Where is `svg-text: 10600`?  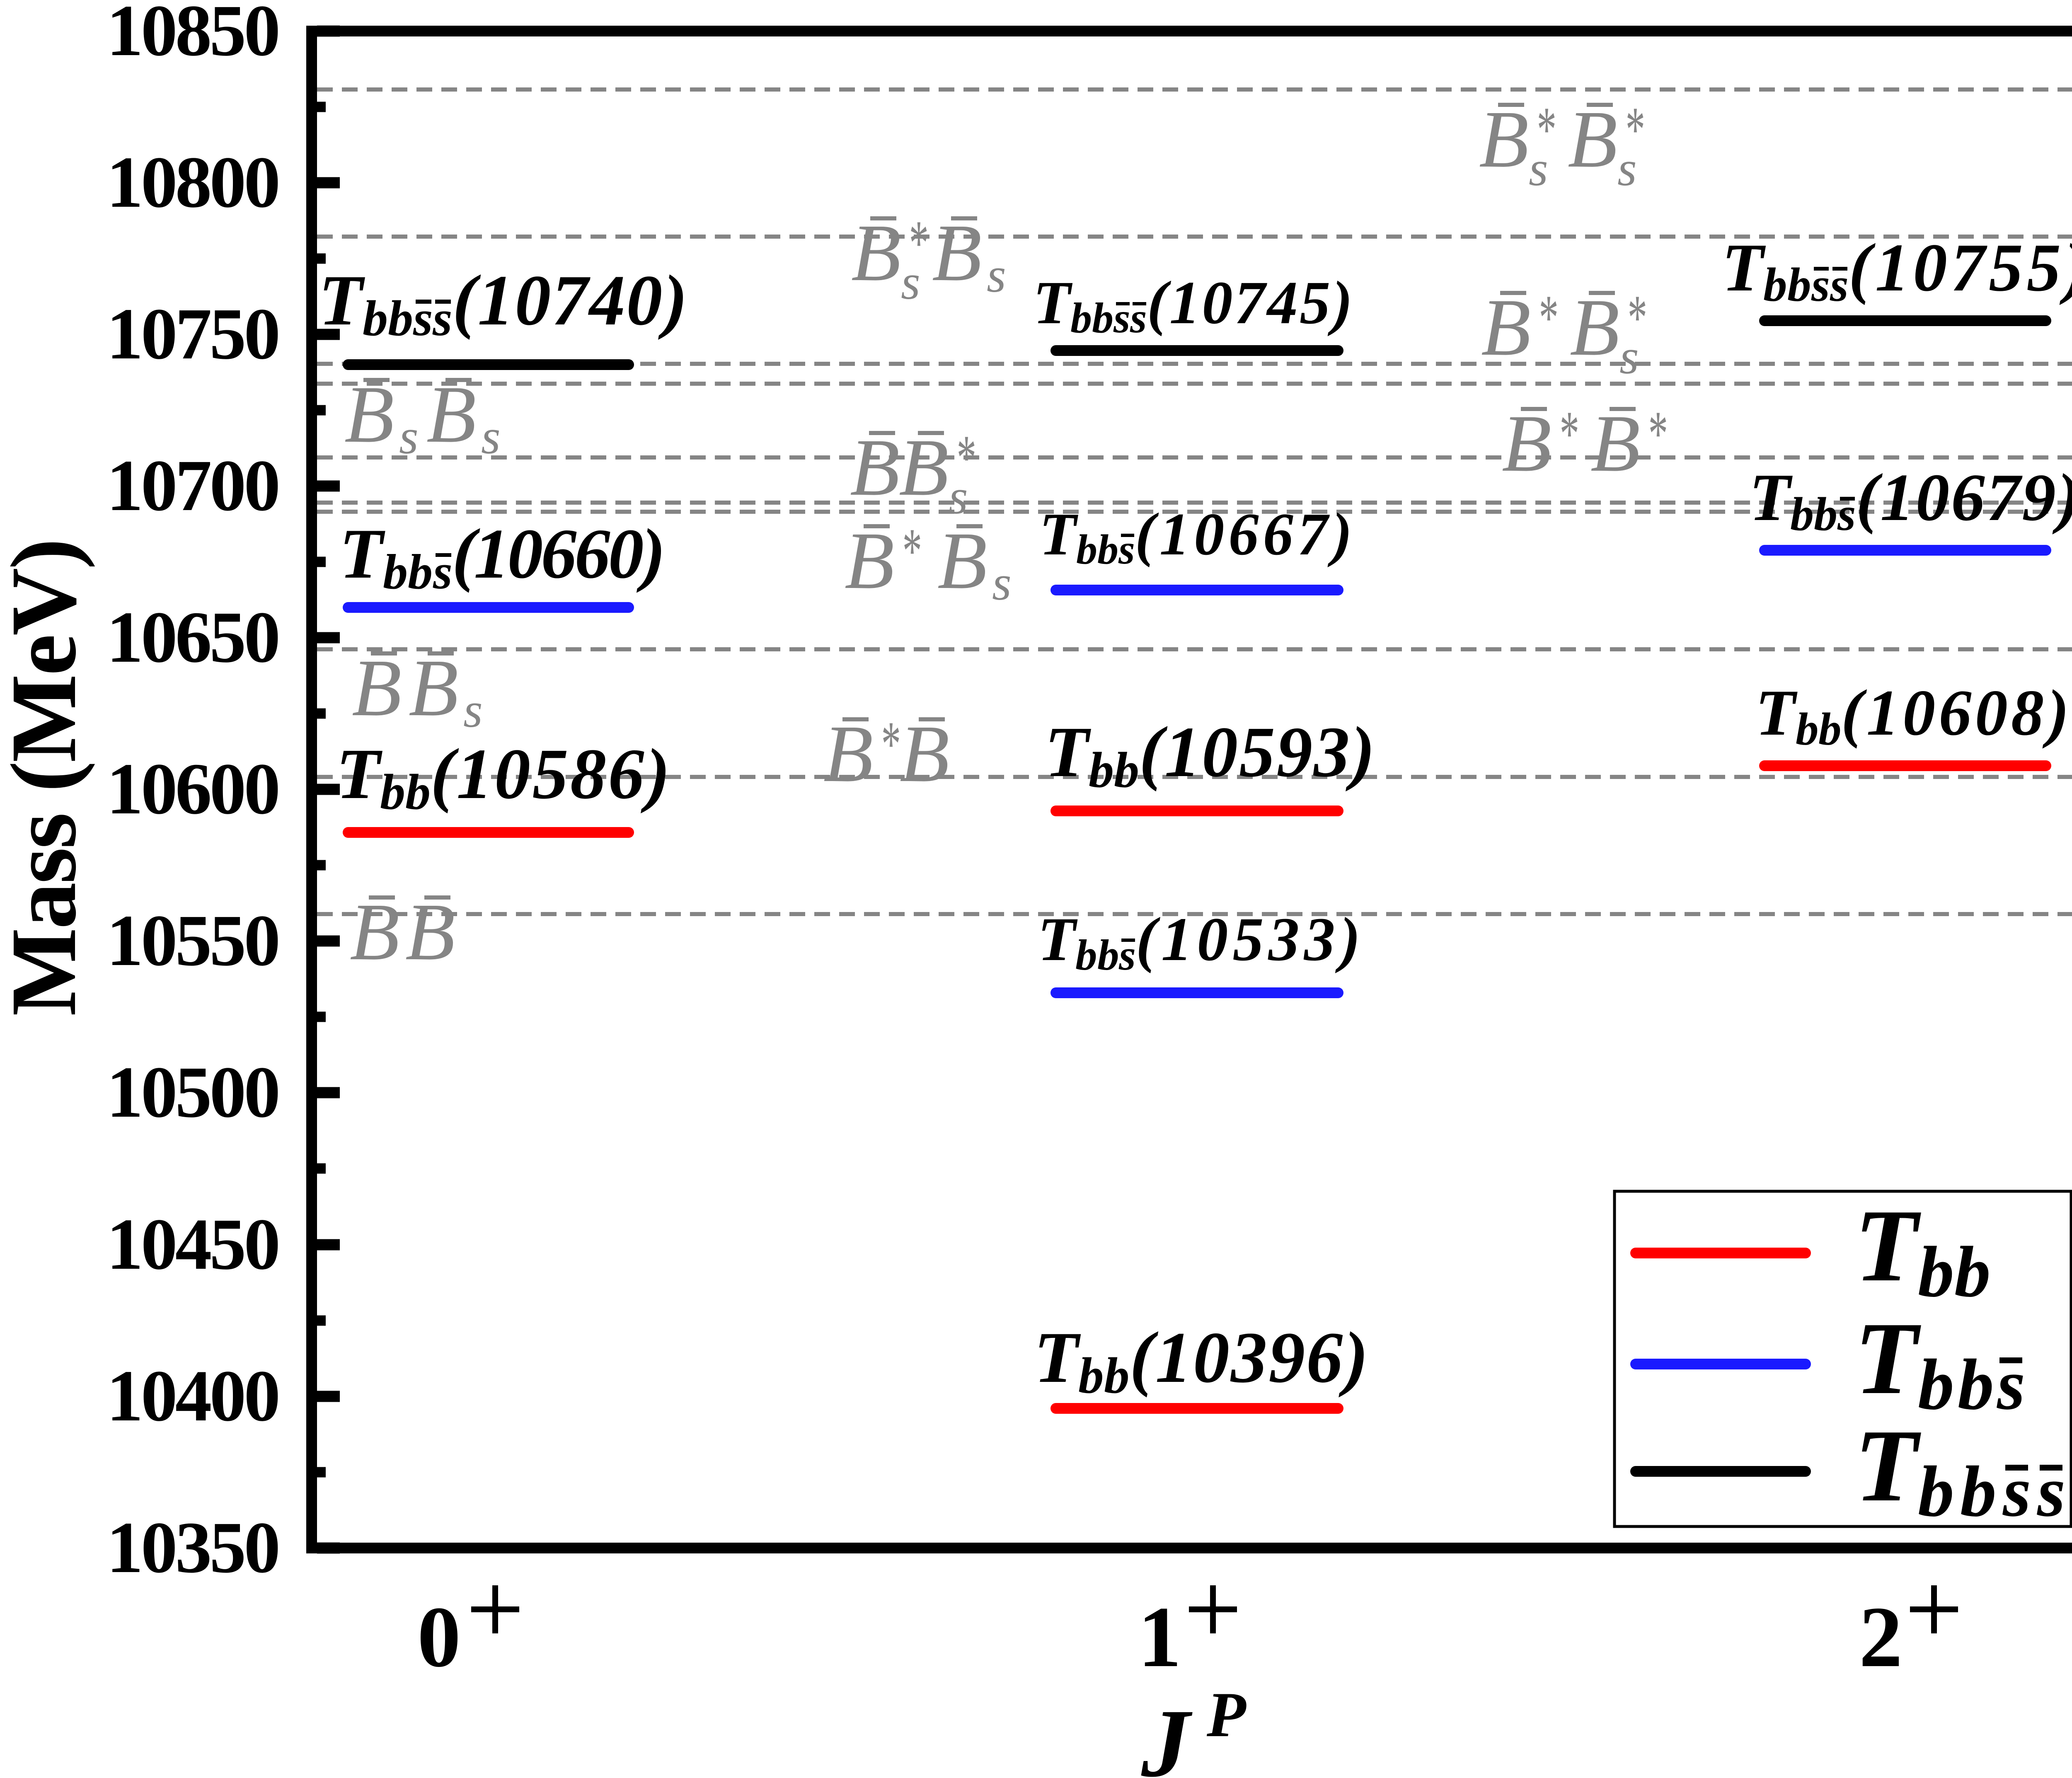
svg-text: 10600 is located at coordinates (194, 789).